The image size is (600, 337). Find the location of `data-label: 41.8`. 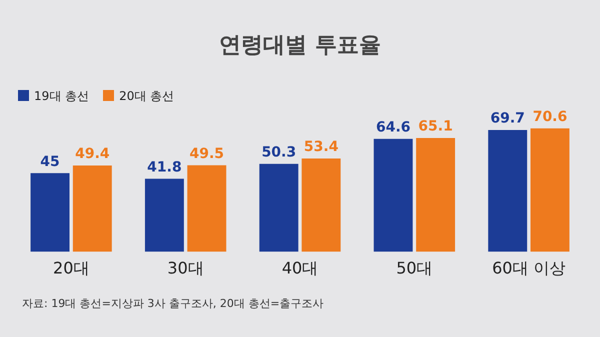

data-label: 41.8 is located at coordinates (164, 167).